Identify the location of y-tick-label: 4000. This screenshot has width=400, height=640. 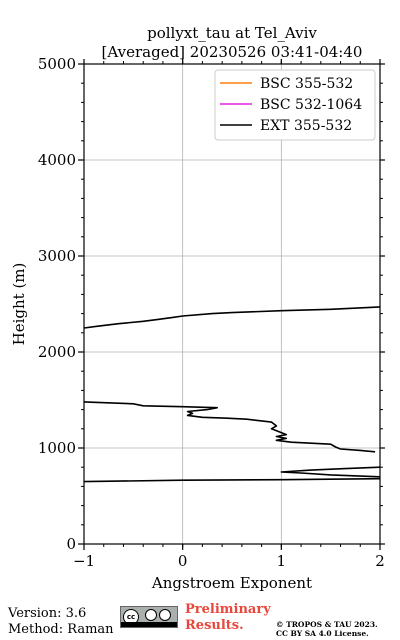
(57, 160).